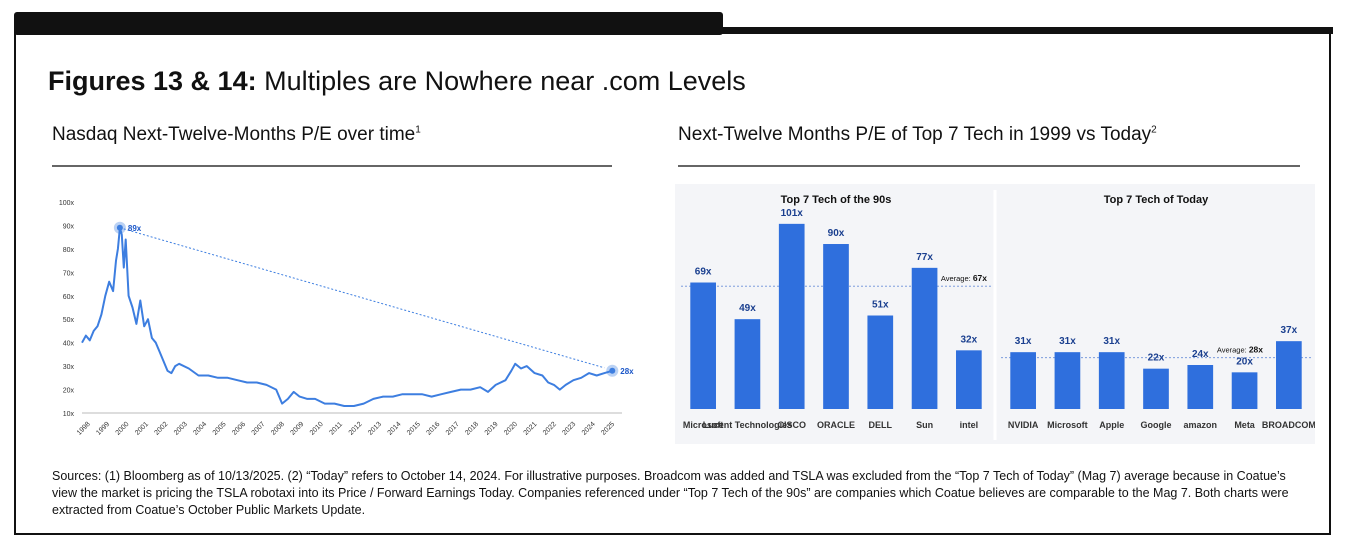  Describe the element at coordinates (1240, 350) in the screenshot. I see `average-label: Average: 28x` at that location.